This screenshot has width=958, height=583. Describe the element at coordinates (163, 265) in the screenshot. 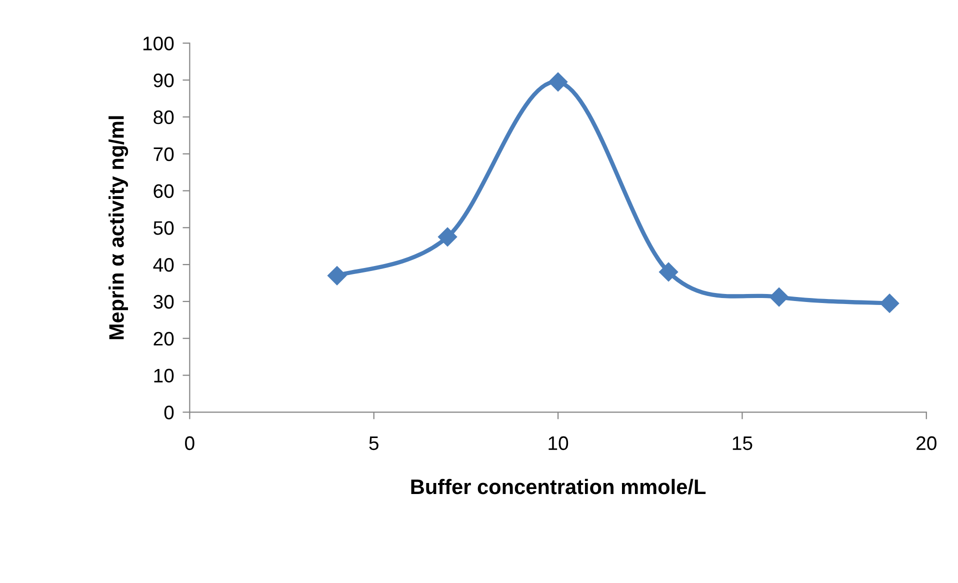

I see `y-tick-label: 40` at that location.